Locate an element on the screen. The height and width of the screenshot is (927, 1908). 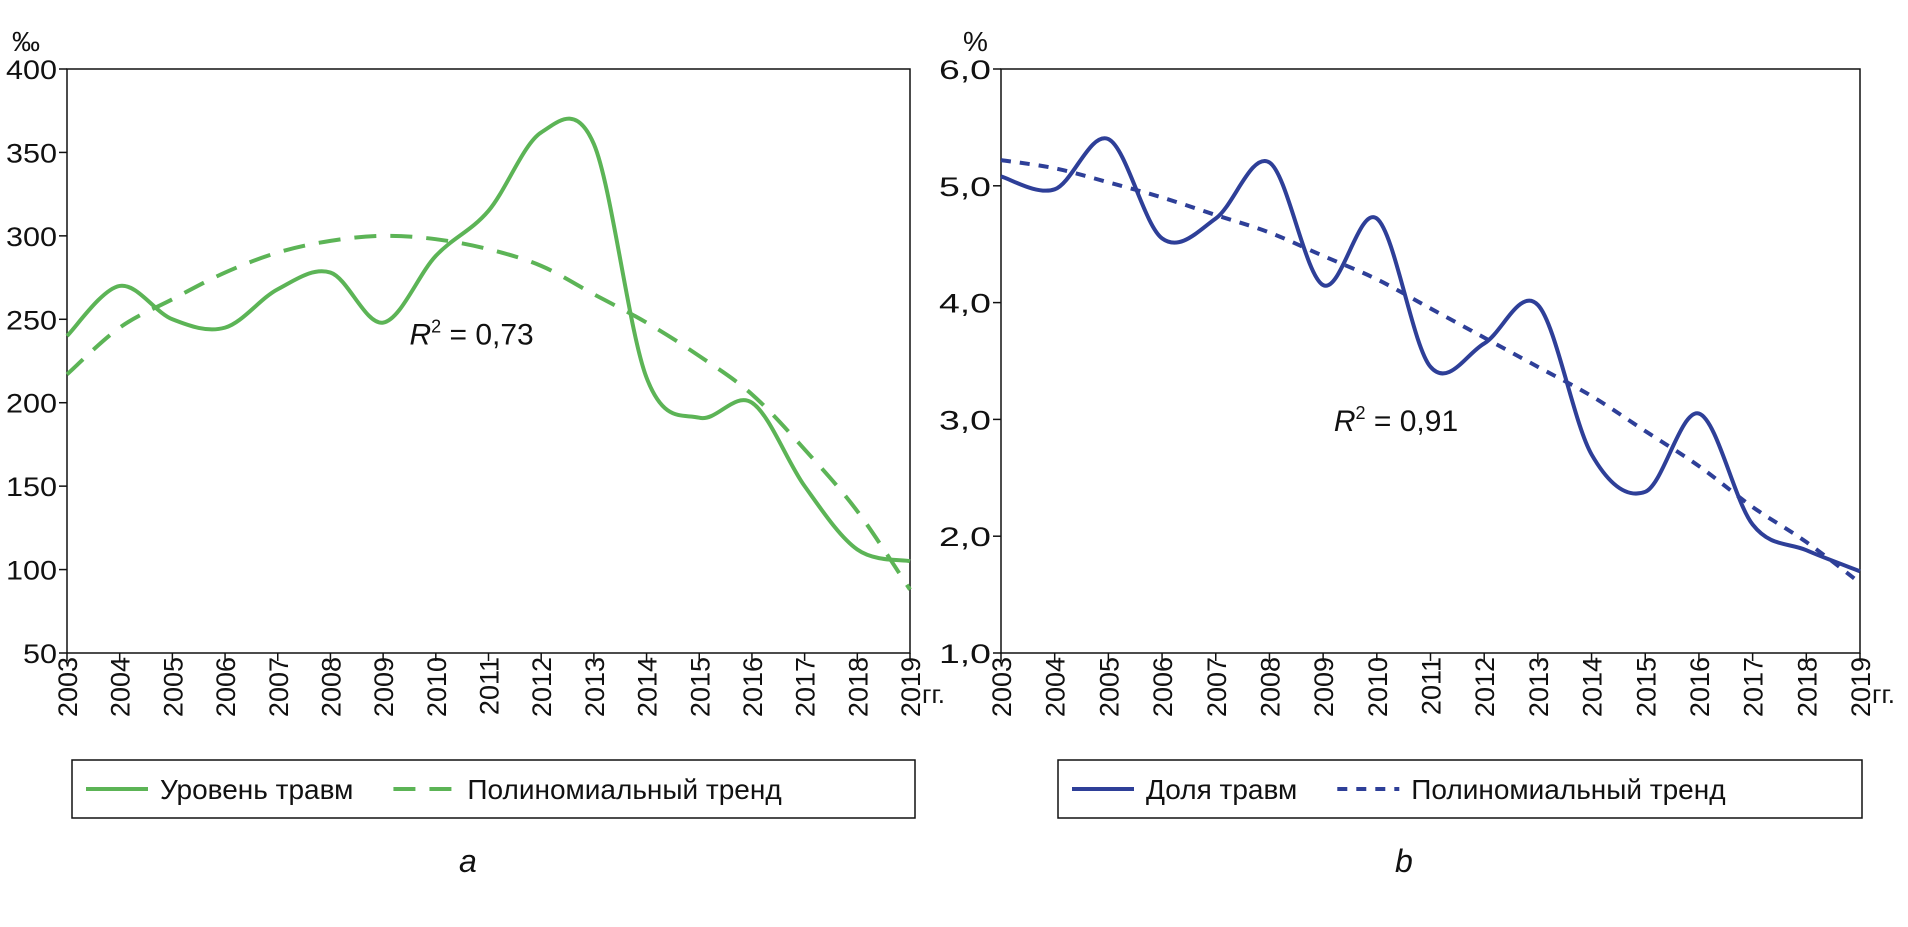
y-tick-label: 300 is located at coordinates (31, 237).